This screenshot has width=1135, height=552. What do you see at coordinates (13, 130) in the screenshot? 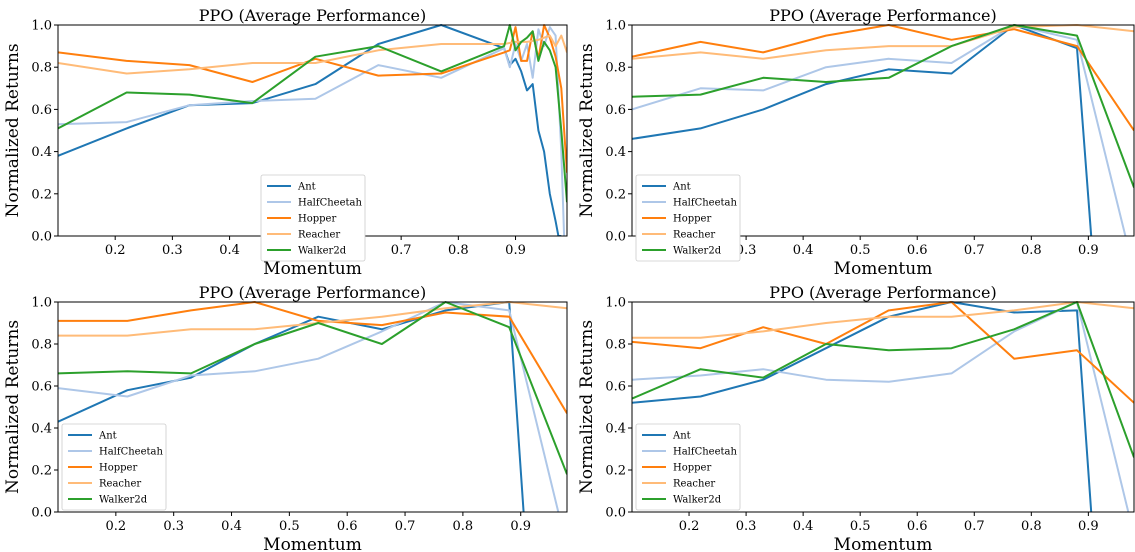
I see `y-axis-label: Normalized Returns` at bounding box center [13, 130].